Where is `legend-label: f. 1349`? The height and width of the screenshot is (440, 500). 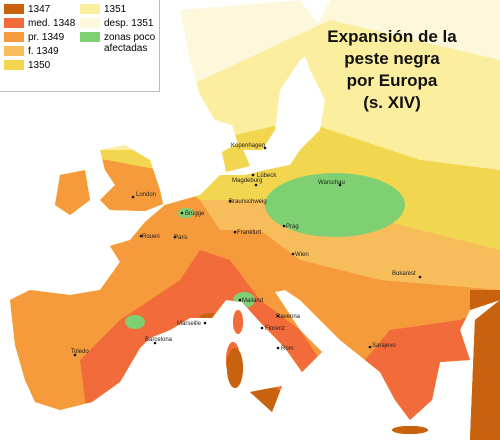
legend-label: f. 1349 is located at coordinates (43, 51).